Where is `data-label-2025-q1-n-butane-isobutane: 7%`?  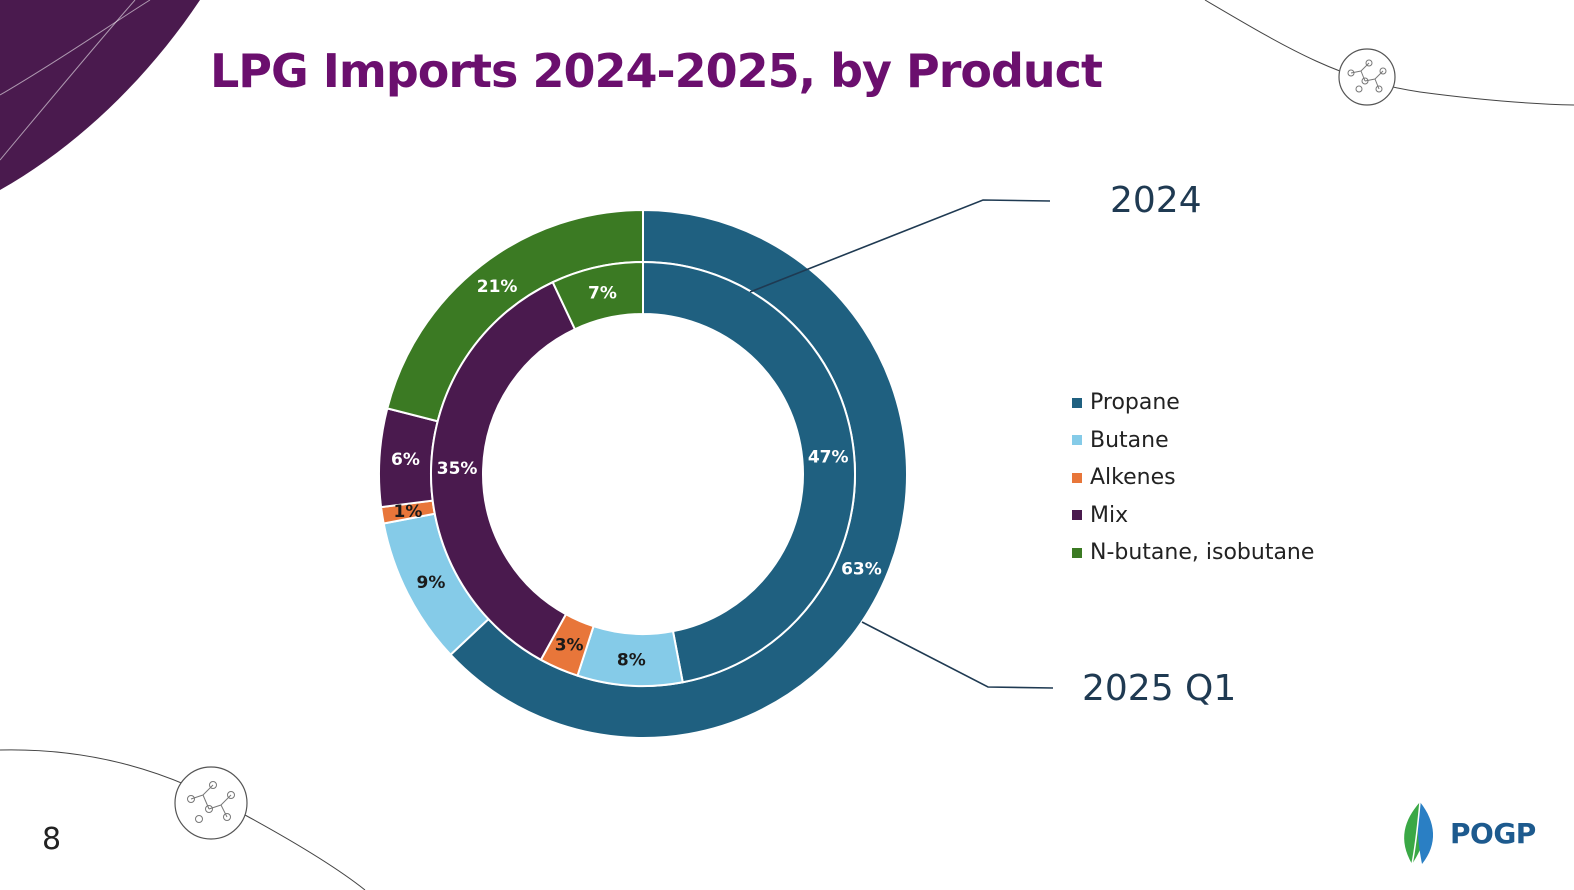
data-label-2025-q1-n-butane-isobutane: 7% is located at coordinates (602, 293).